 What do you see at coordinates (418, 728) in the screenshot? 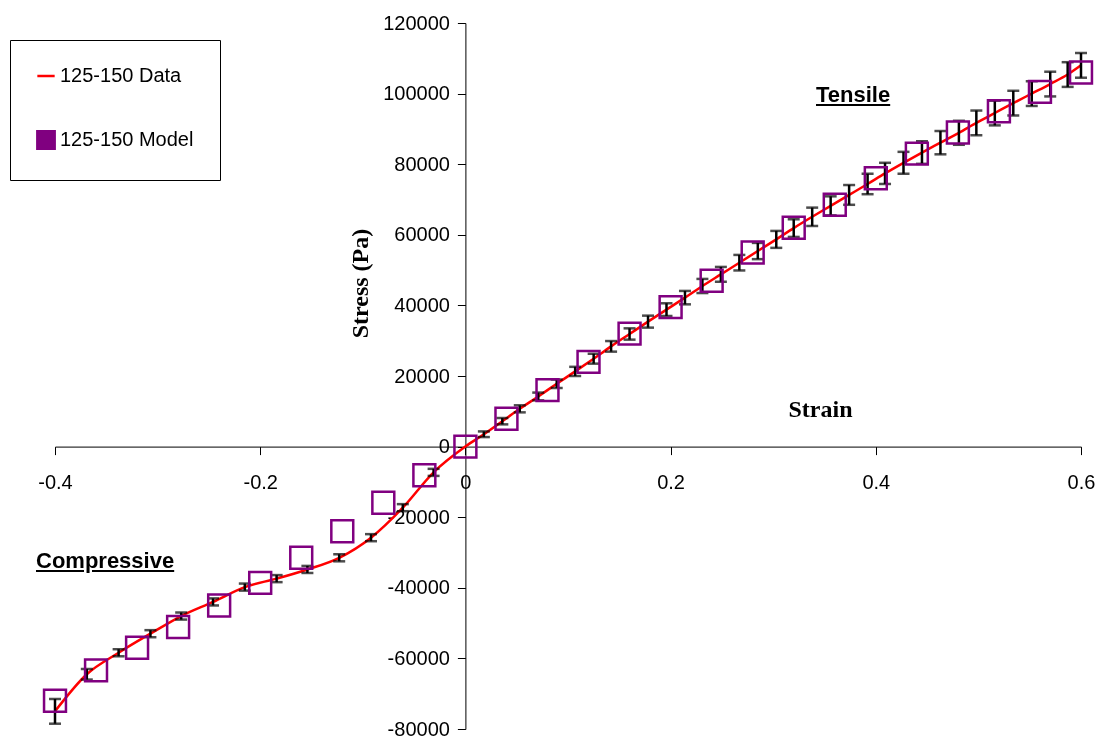
I see `y-tick-label: -80000` at bounding box center [418, 728].